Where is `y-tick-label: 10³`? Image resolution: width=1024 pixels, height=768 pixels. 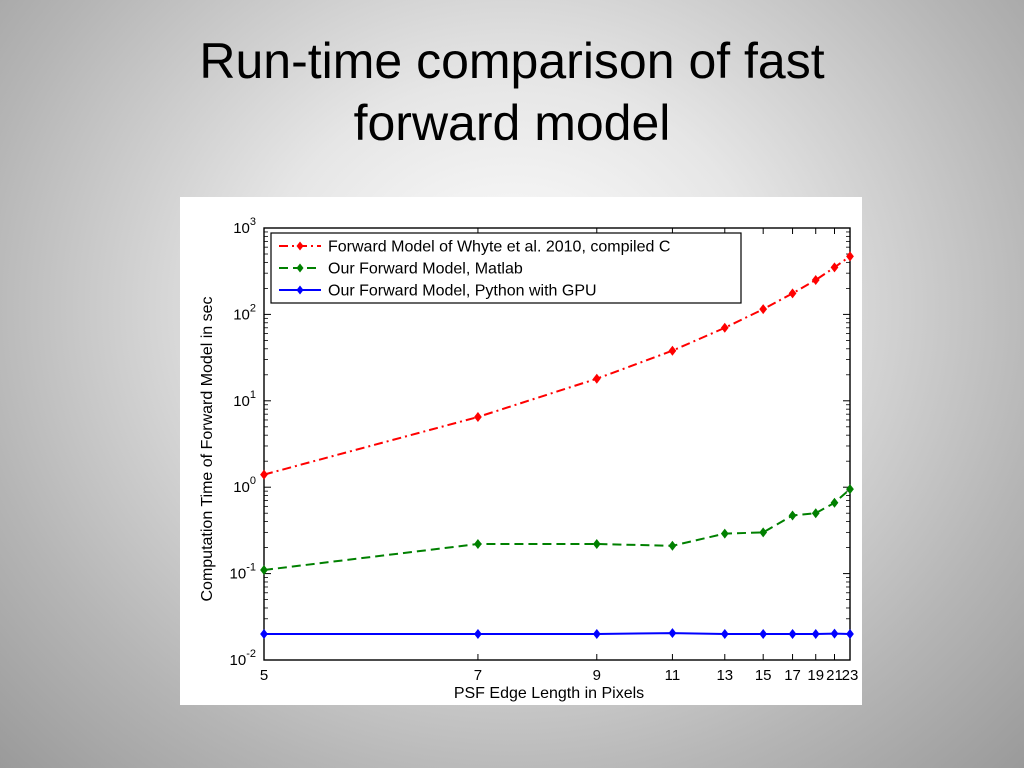
y-tick-label: 10³ is located at coordinates (244, 226).